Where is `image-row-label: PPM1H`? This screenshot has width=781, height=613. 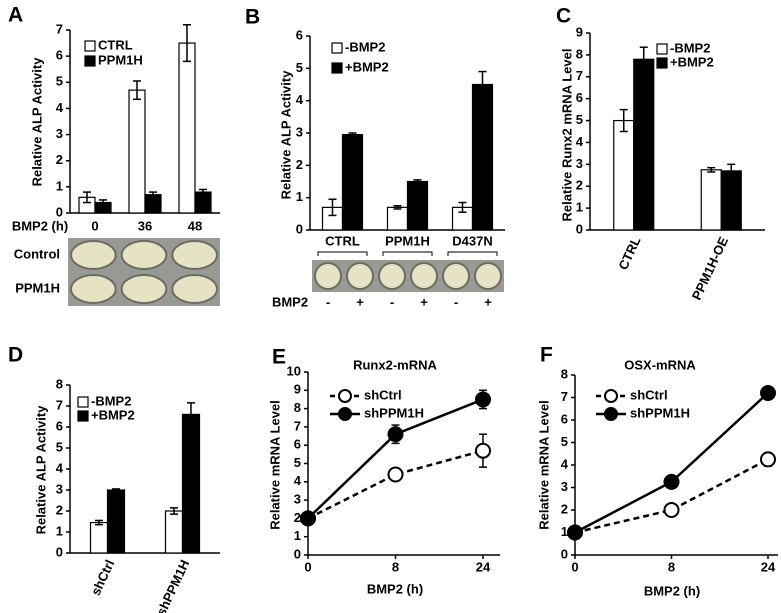
image-row-label: PPM1H is located at coordinates (37, 287).